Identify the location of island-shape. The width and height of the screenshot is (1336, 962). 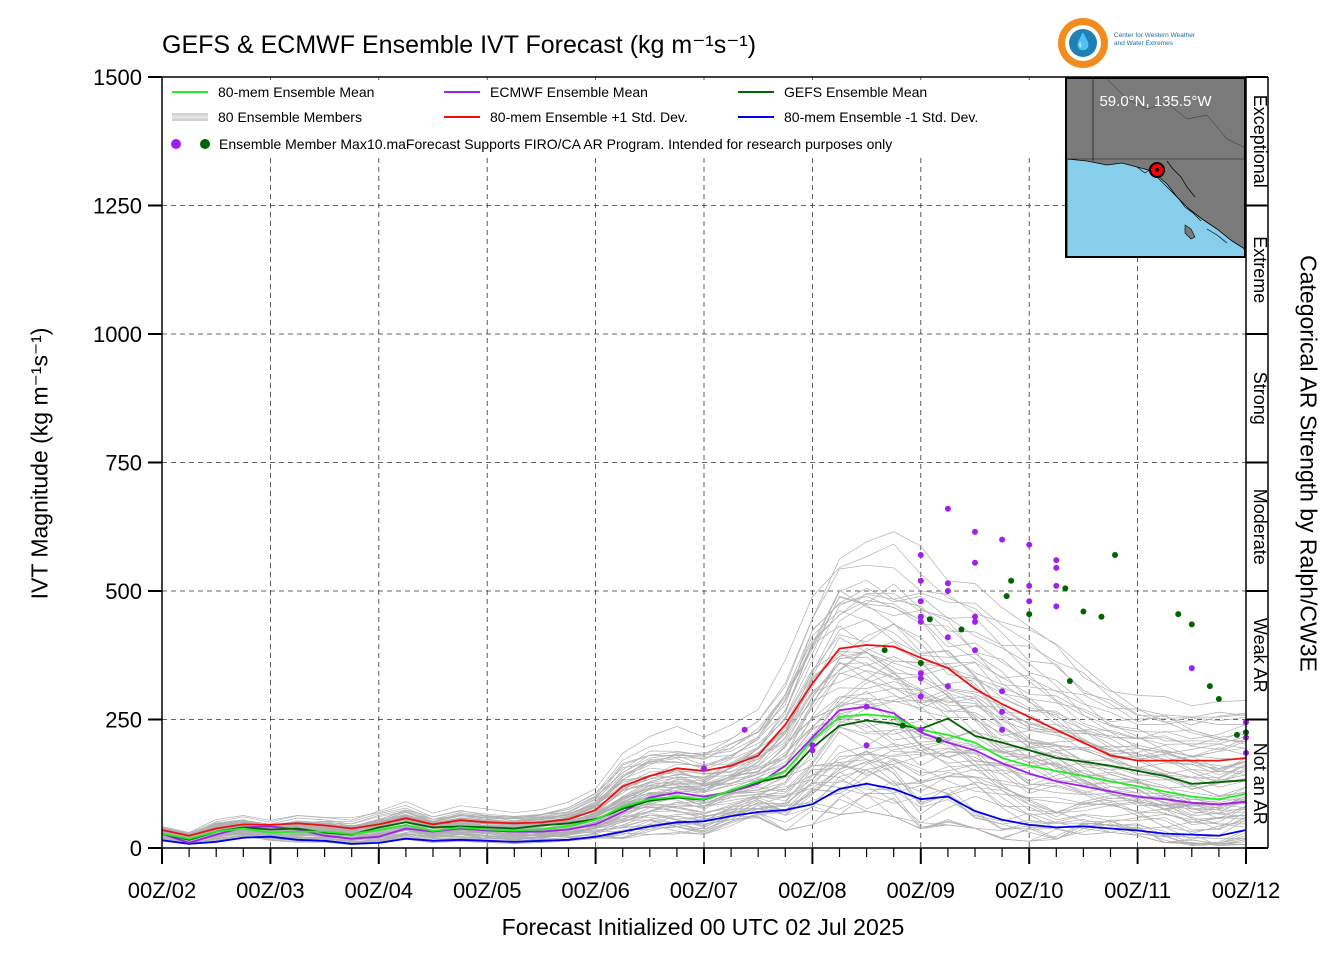
(1190, 232).